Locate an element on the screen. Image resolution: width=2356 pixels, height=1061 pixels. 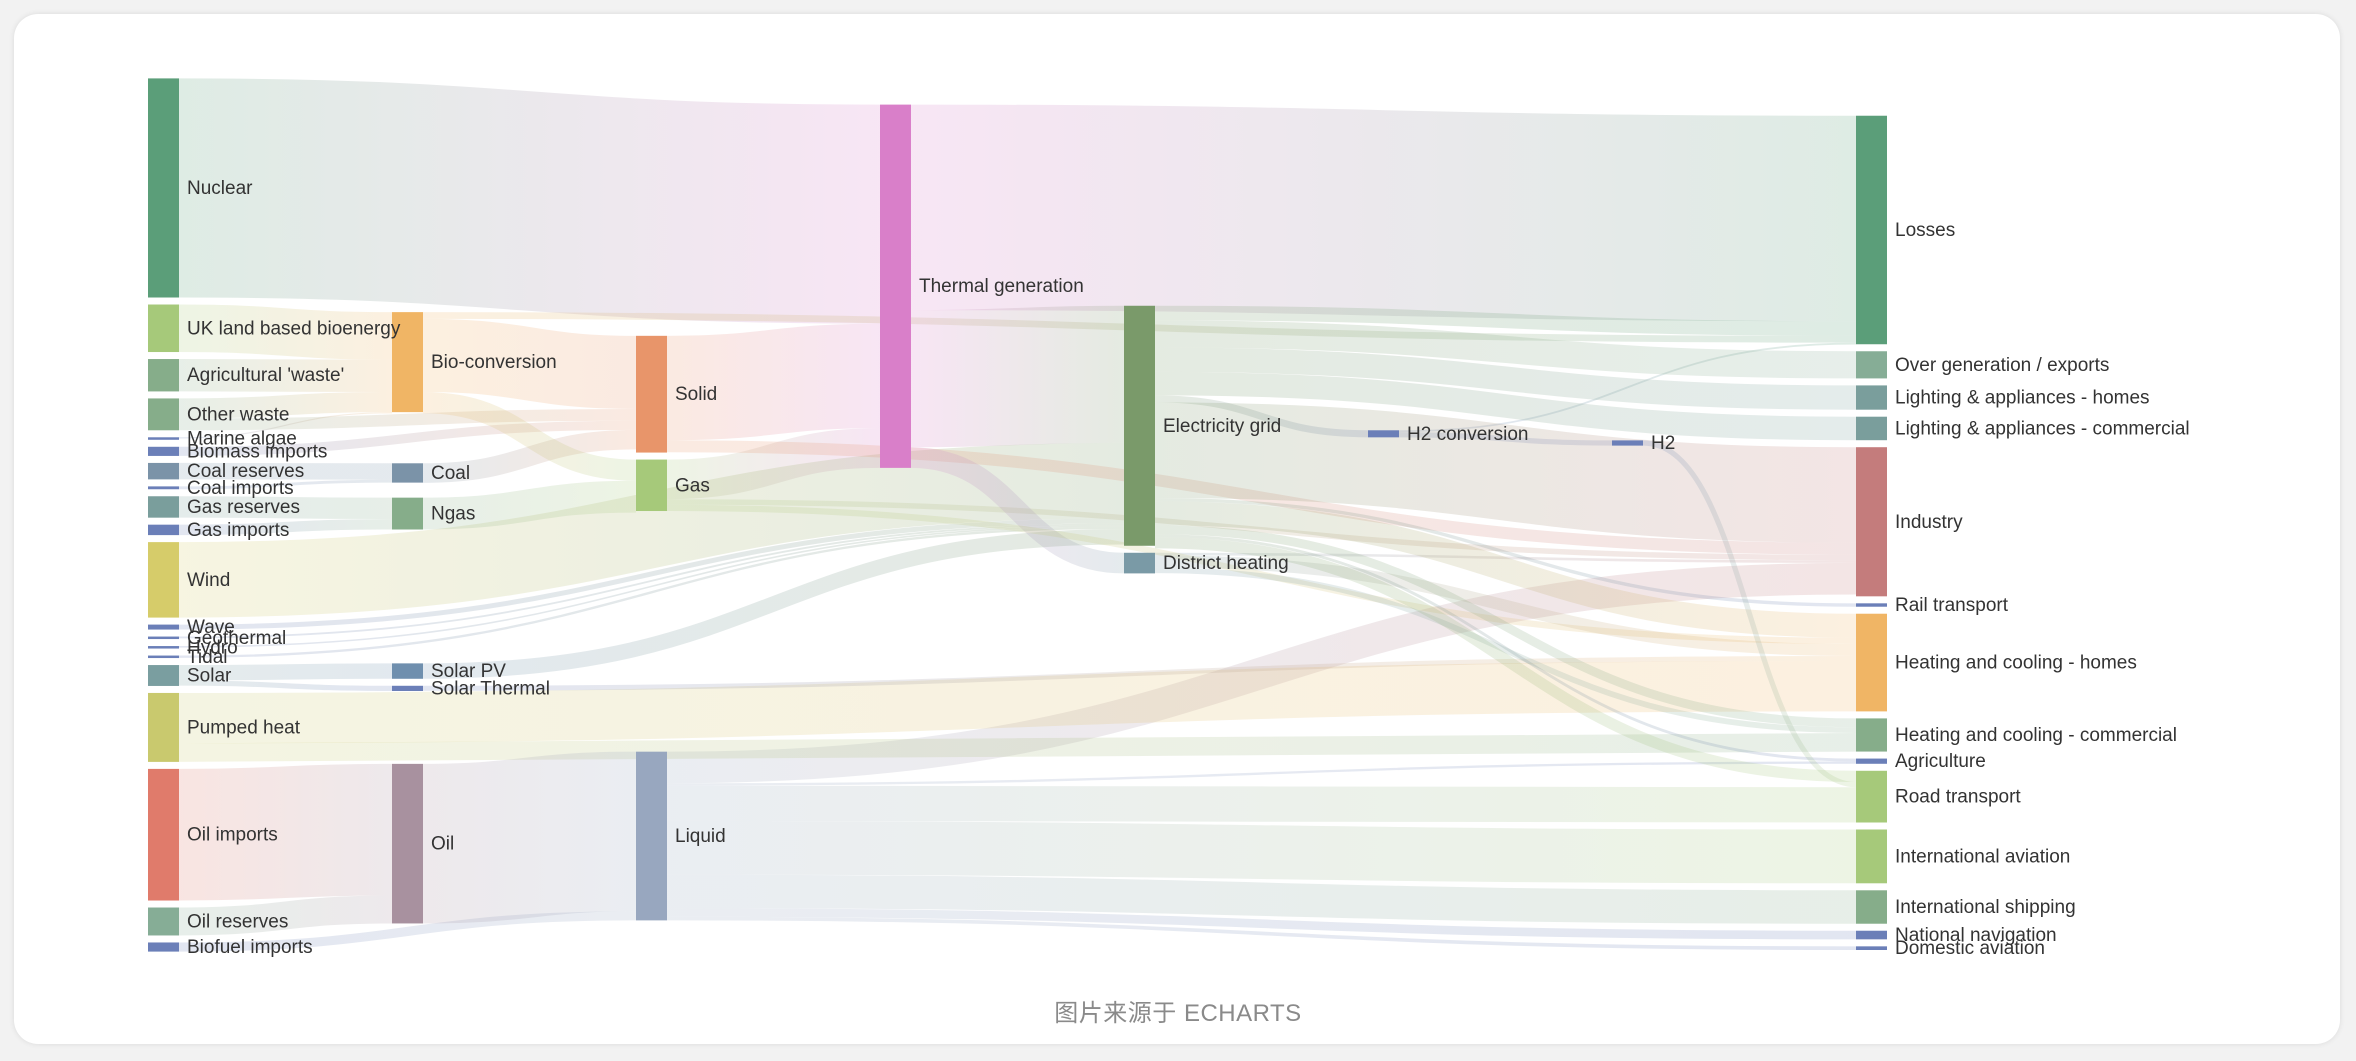
link-biofuel-imports-to-liquid is located at coordinates (407, 931).